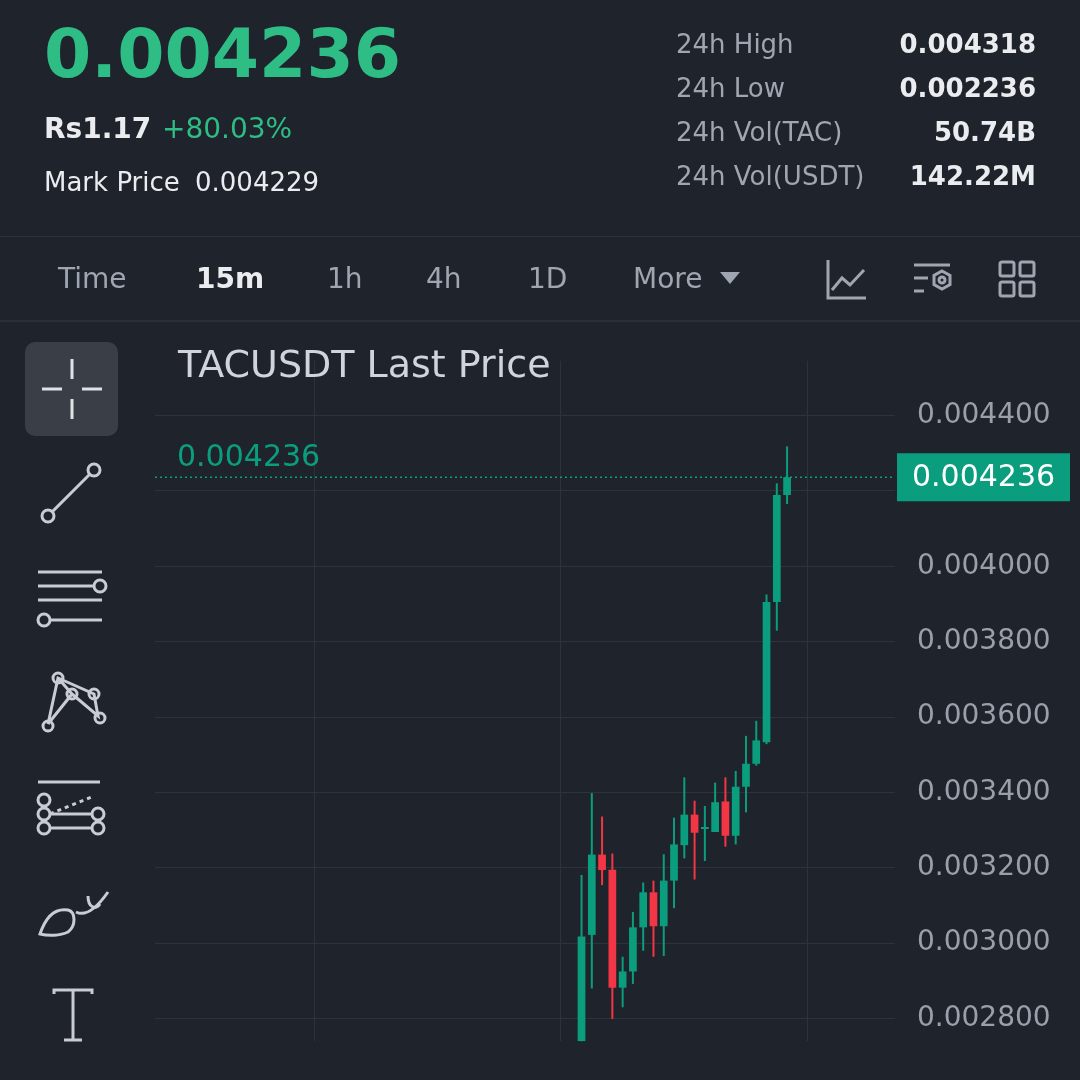 This screenshot has height=1080, width=1080. What do you see at coordinates (548, 278) in the screenshot?
I see `text: 1D` at bounding box center [548, 278].